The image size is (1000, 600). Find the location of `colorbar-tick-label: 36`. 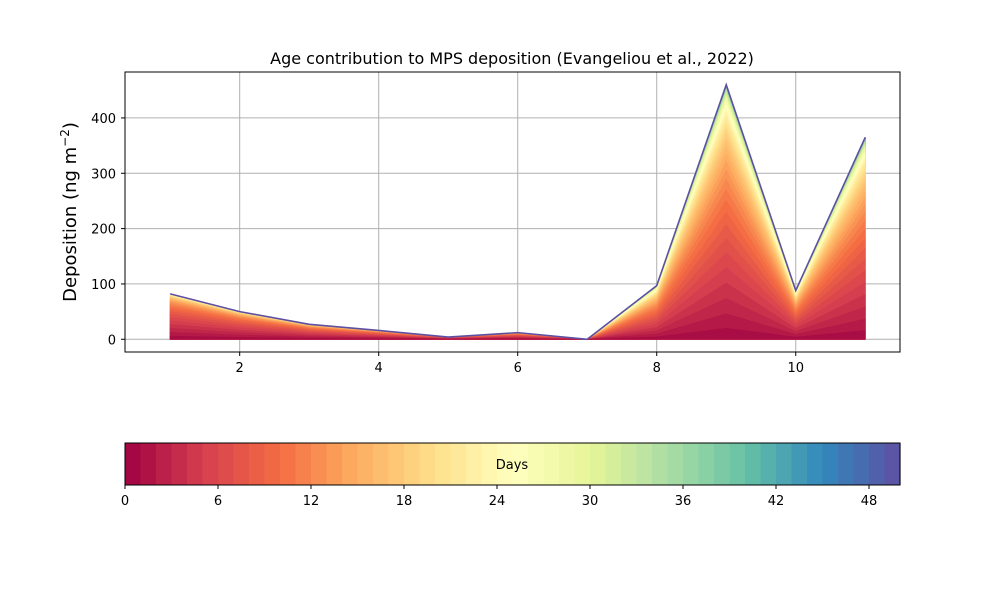

colorbar-tick-label: 36 is located at coordinates (683, 501).